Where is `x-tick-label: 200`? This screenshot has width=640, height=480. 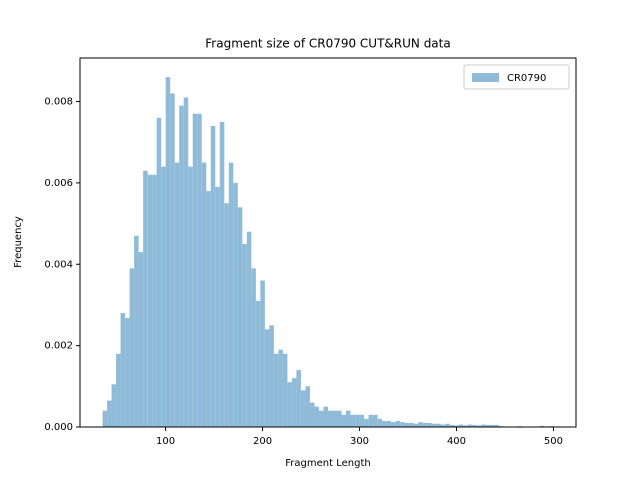
x-tick-label: 200 is located at coordinates (262, 441).